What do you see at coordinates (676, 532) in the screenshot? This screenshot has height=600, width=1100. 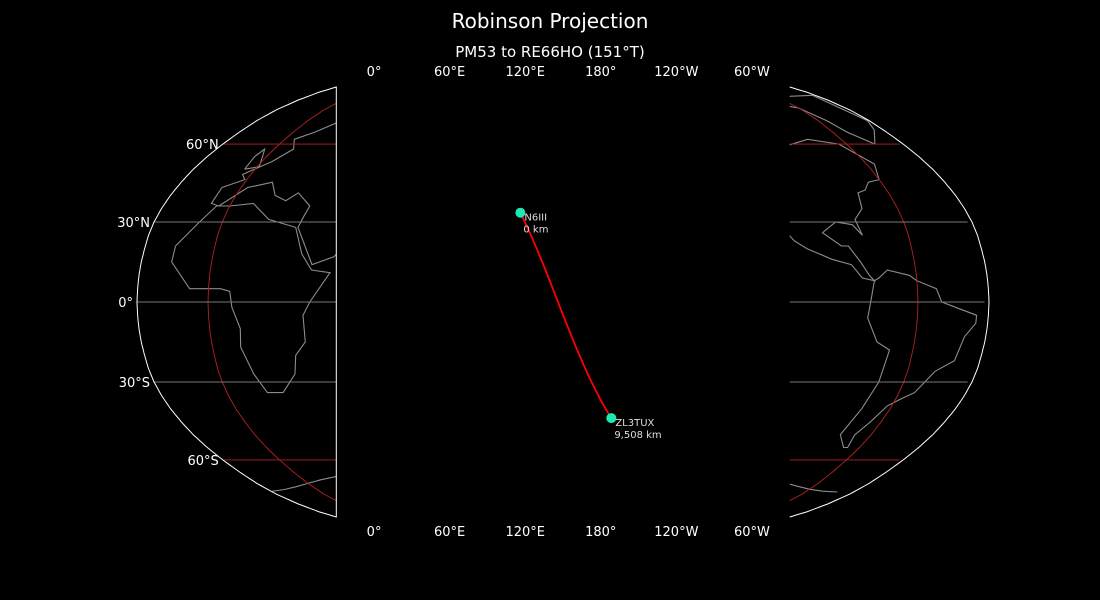 I see `bottom-lon-tick-label: 120°W` at bounding box center [676, 532].